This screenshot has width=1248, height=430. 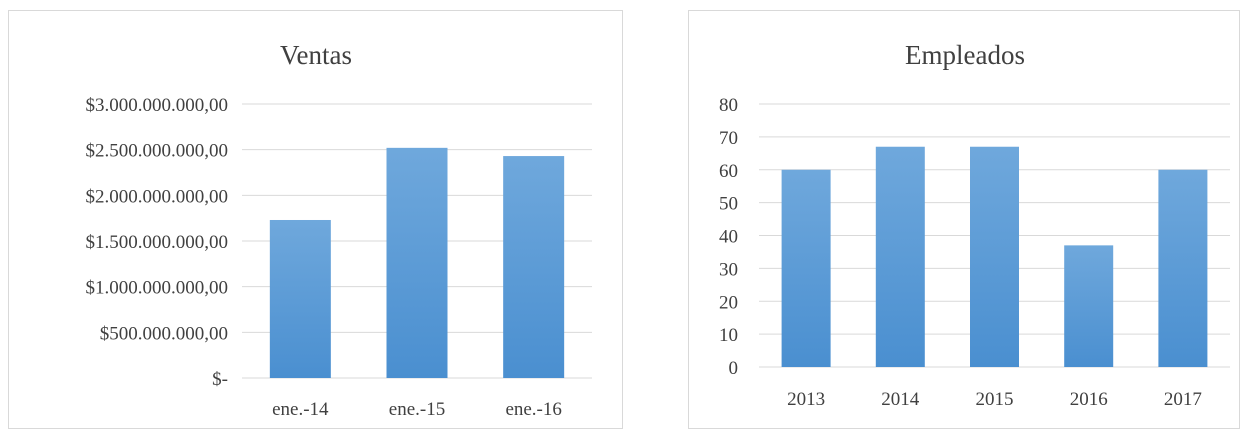 What do you see at coordinates (300, 409) in the screenshot?
I see `ventas-x-tick-label: ene.-14` at bounding box center [300, 409].